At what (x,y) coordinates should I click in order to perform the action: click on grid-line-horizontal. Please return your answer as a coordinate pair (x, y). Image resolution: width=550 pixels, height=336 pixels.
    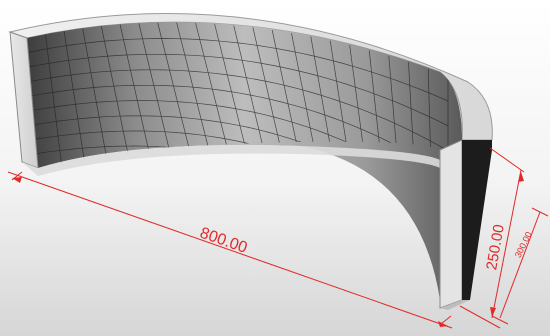
    Looking at the image, I should click on (238, 70).